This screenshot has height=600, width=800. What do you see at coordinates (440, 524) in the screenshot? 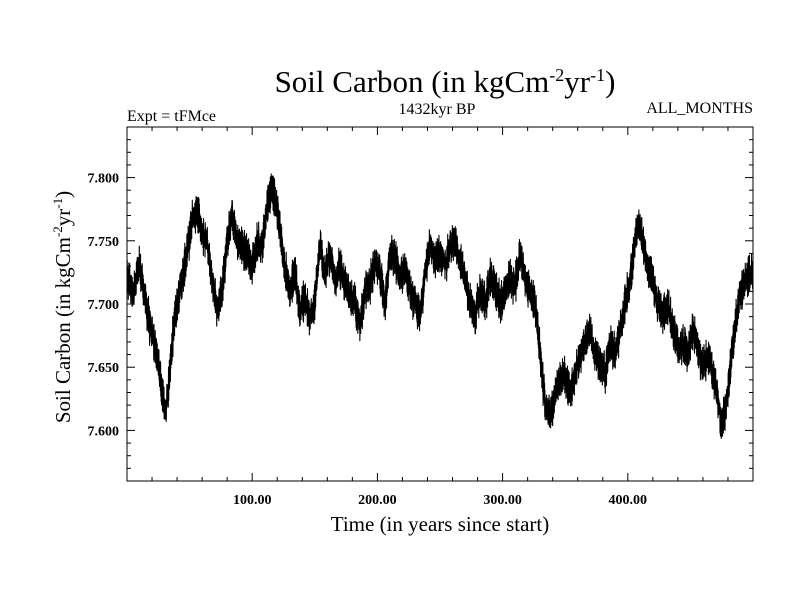
I see `x-axis-label: Time (in years since start)` at bounding box center [440, 524].